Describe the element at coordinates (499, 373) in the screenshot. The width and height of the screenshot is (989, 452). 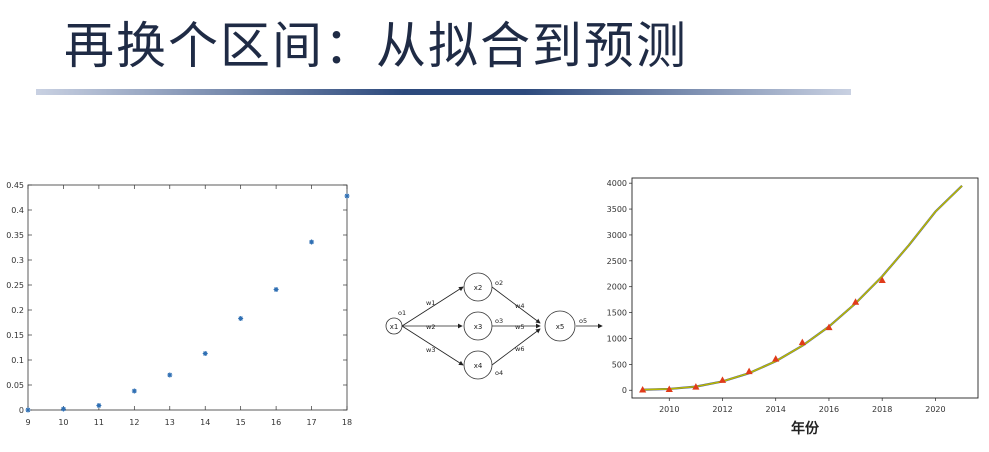
I see `edge-label-o4: o4` at that location.